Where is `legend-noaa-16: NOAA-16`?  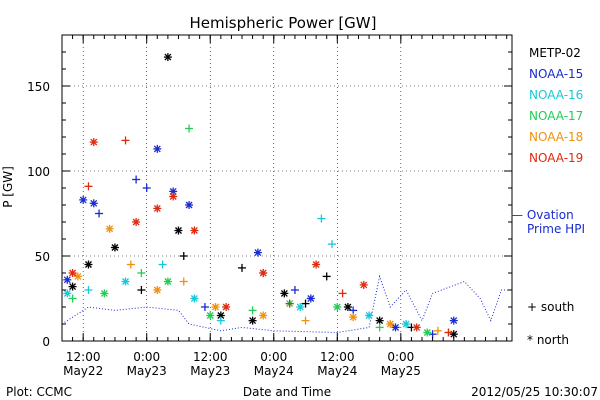
legend-noaa-16: NOAA-16 is located at coordinates (556, 95).